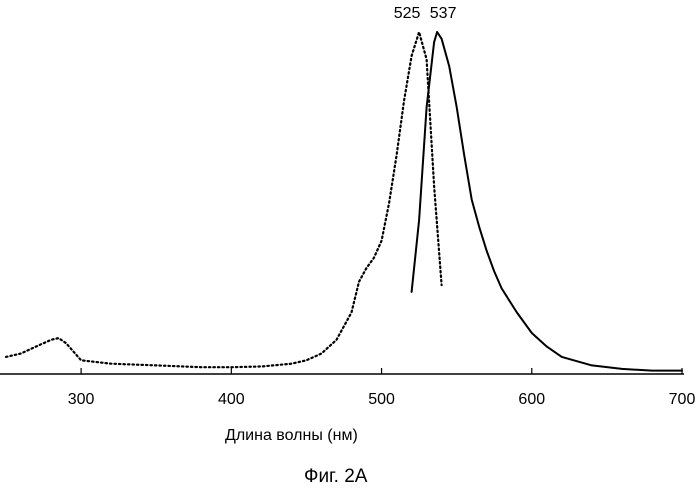 Image resolution: width=699 pixels, height=493 pixels. I want to click on figure-caption: Фиг. 2А, so click(336, 476).